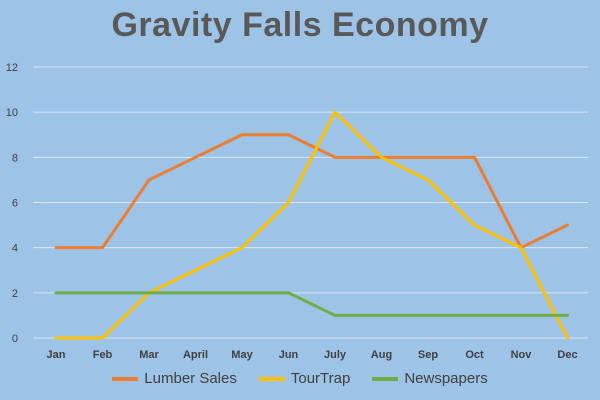 This screenshot has width=600, height=400. Describe the element at coordinates (103, 355) in the screenshot. I see `x-tick-label: Feb` at that location.